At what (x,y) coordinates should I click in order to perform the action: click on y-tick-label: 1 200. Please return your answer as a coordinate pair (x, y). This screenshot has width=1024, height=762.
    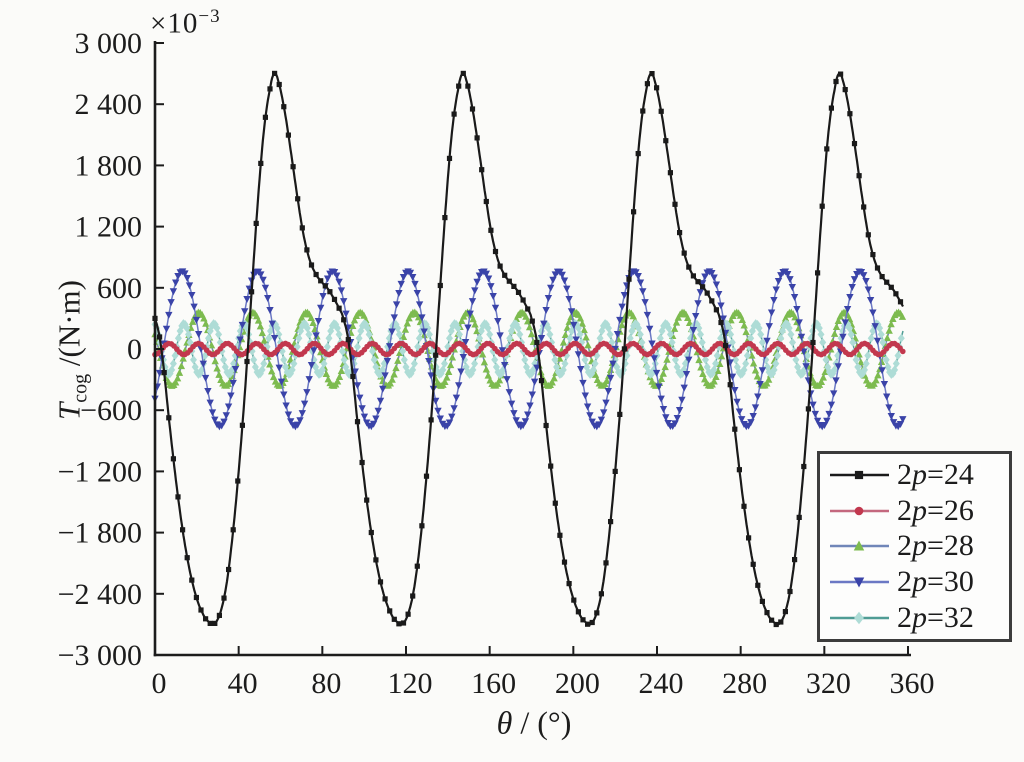
    Looking at the image, I should click on (109, 227).